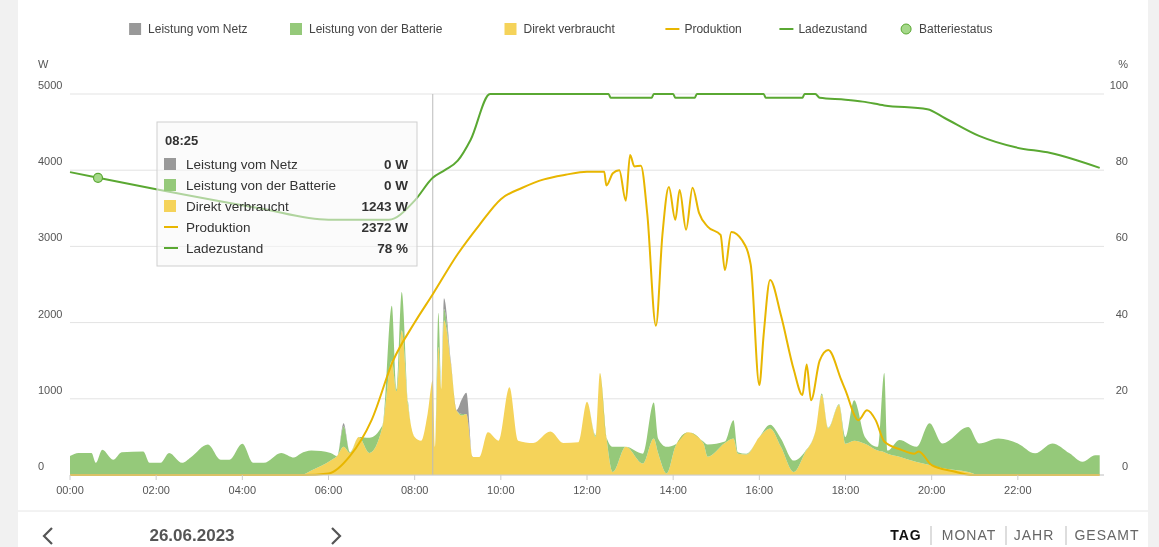 Image resolution: width=1159 pixels, height=547 pixels. Describe the element at coordinates (713, 29) in the screenshot. I see `text: Produktion` at that location.